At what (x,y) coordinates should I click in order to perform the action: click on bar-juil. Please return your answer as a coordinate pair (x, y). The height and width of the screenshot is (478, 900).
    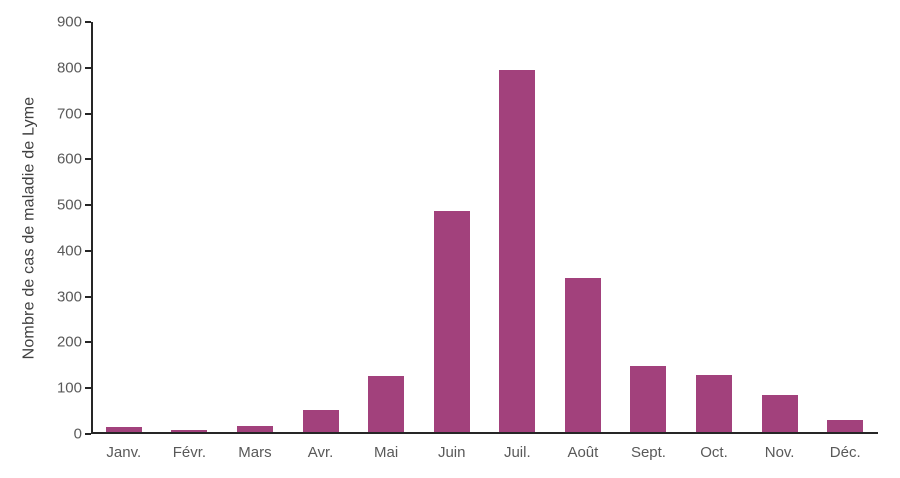
    Looking at the image, I should click on (517, 251).